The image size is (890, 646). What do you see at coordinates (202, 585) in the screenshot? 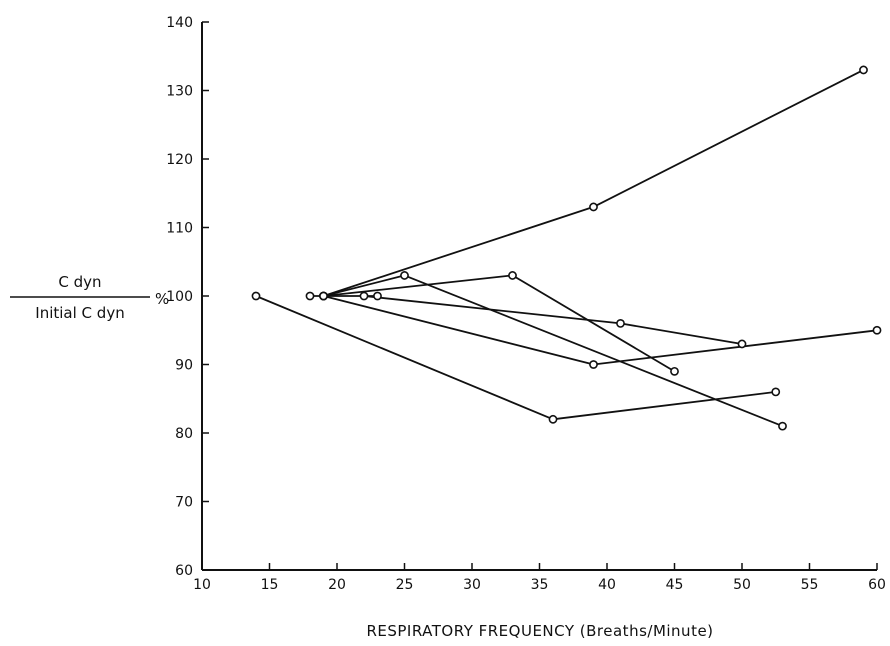
I see `x-tick-label: 10` at bounding box center [202, 585].